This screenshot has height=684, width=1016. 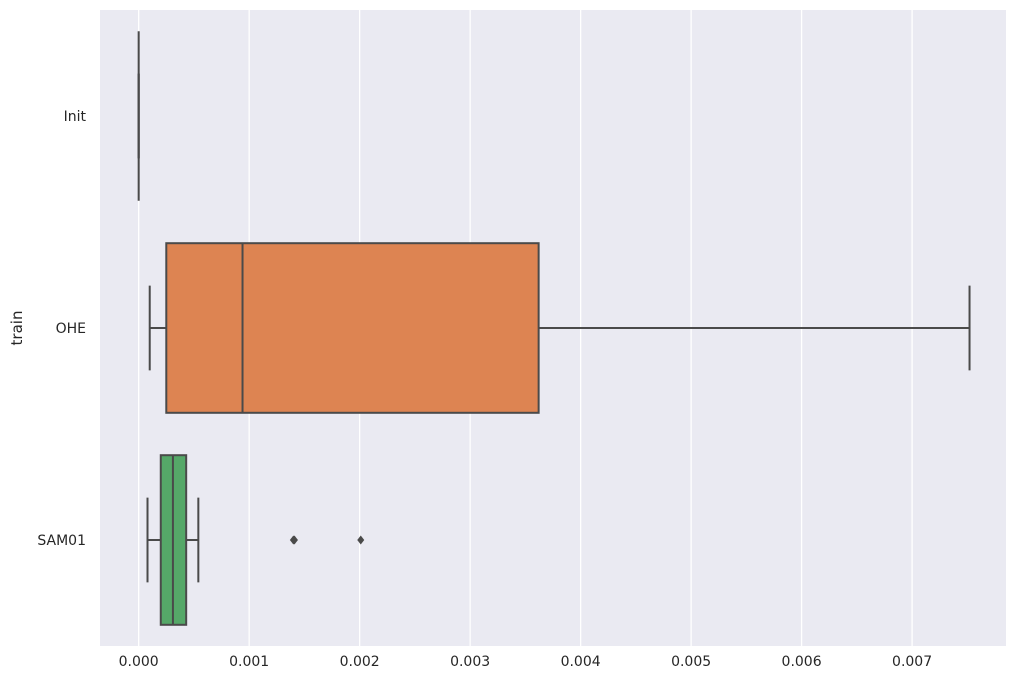 What do you see at coordinates (61, 541) in the screenshot?
I see `y-tick-label: SAM01` at bounding box center [61, 541].